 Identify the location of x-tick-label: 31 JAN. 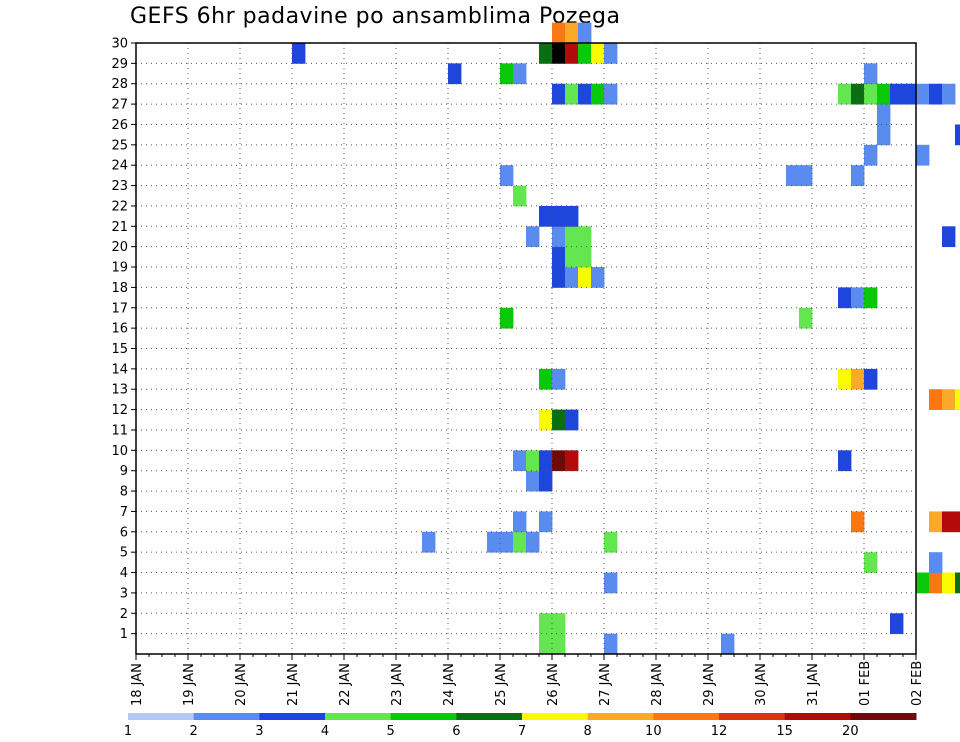
(813, 684).